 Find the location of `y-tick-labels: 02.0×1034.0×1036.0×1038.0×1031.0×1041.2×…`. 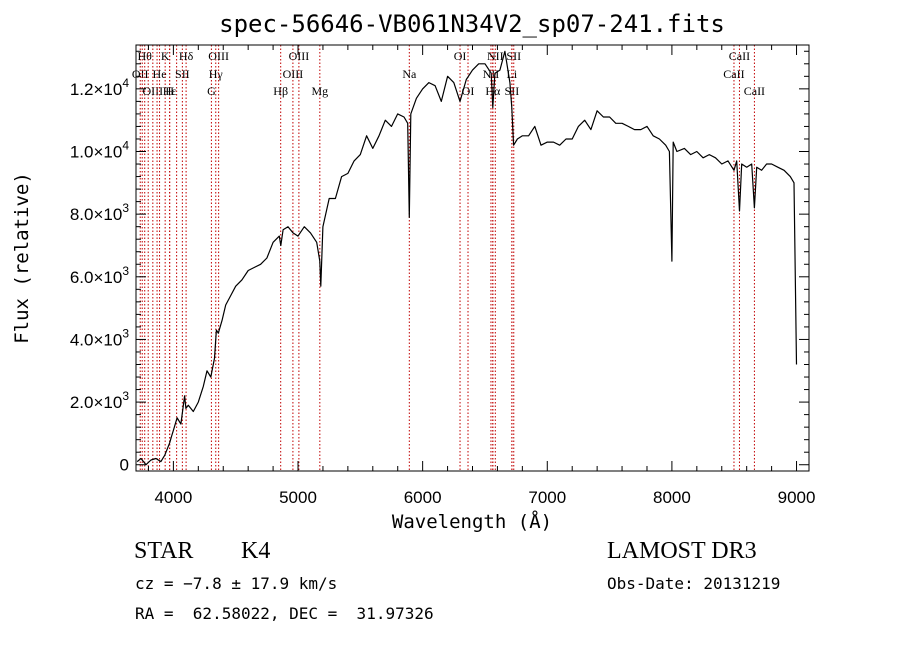

y-tick-labels: 02.0×1034.0×1036.0×1038.0×1031.0×1041.2×… is located at coordinates (99, 275).